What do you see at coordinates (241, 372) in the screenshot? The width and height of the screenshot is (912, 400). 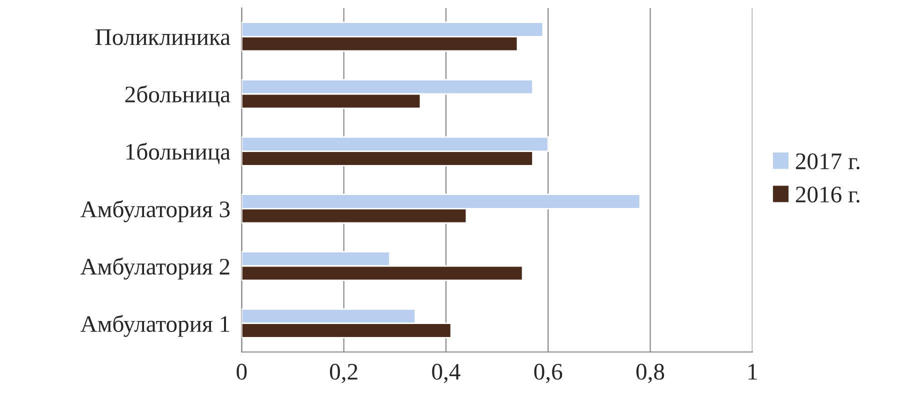 I see `x-tick-label: 0` at bounding box center [241, 372].